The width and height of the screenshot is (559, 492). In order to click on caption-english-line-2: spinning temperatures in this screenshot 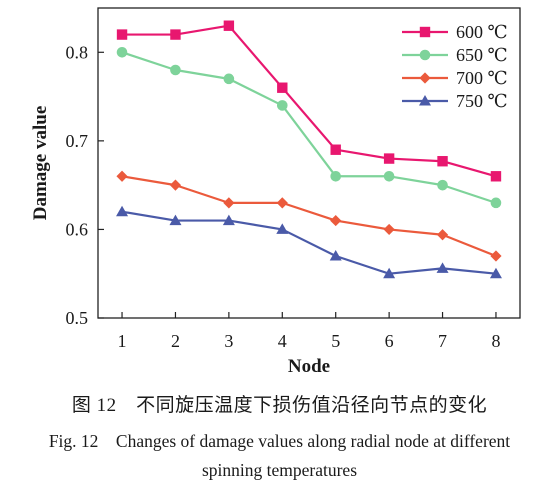, I will do `click(279, 470)`.